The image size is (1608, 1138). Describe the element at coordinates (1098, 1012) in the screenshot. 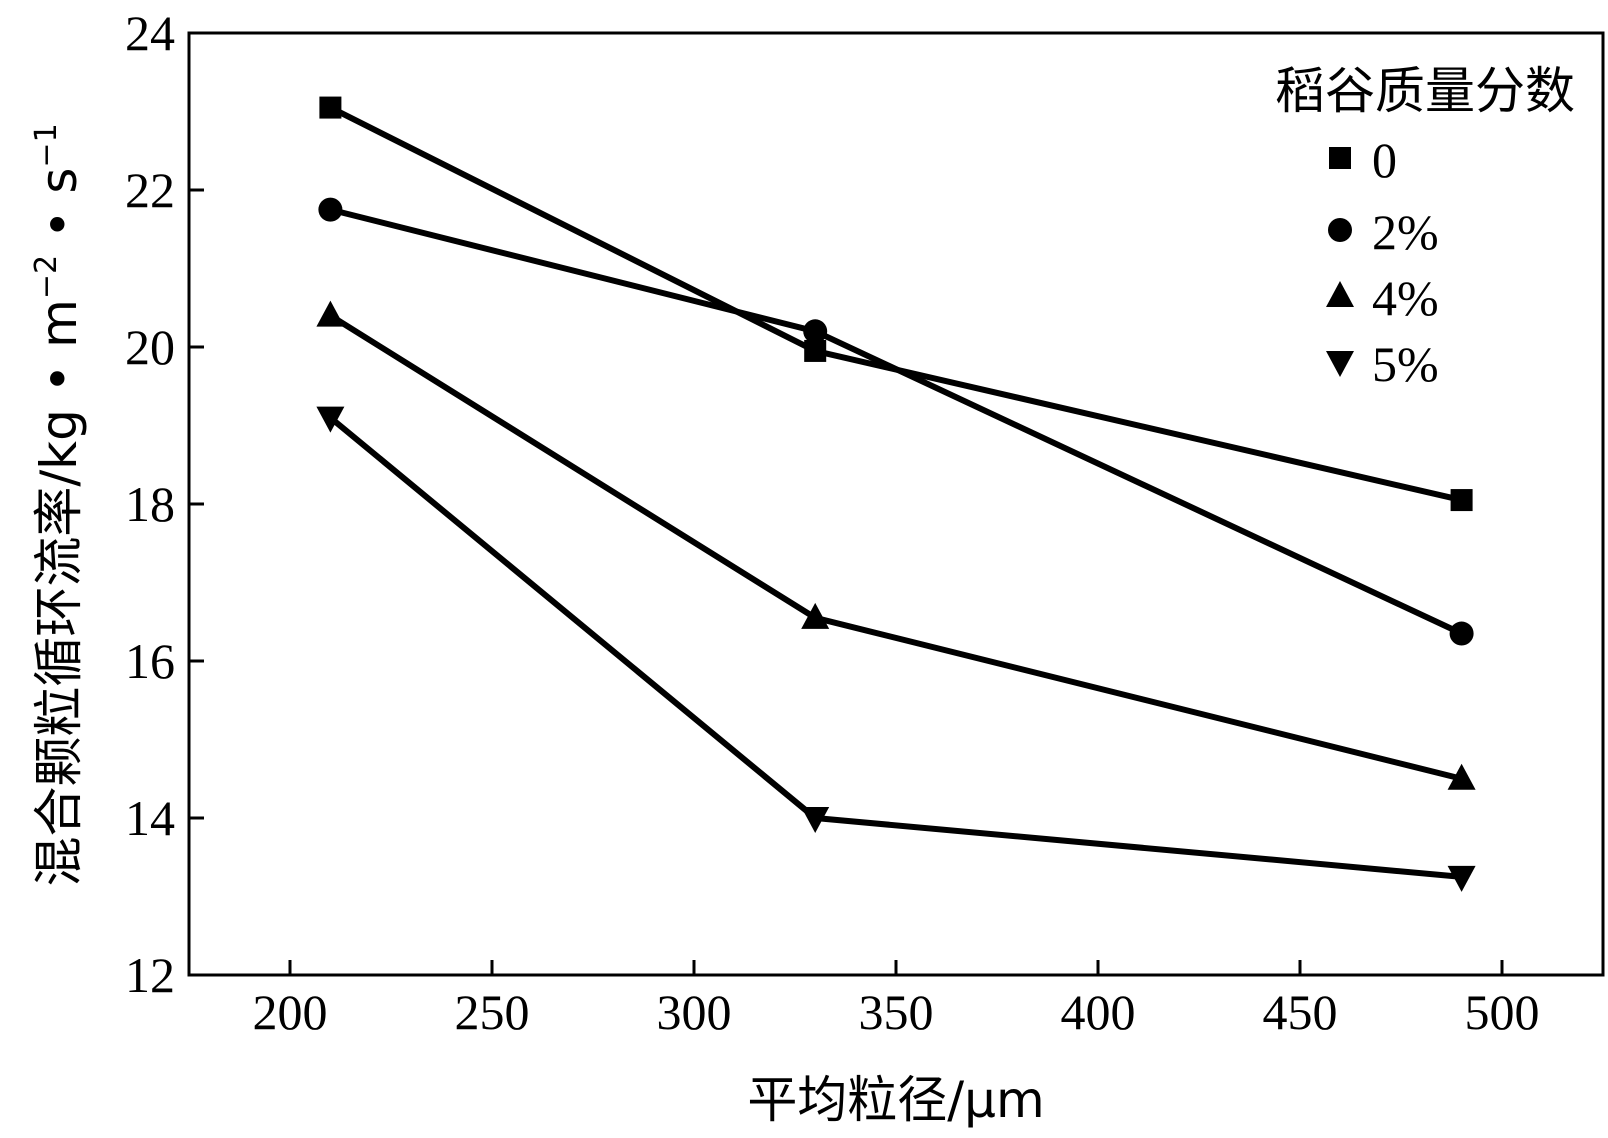

I see `x-tick-label: 400` at that location.